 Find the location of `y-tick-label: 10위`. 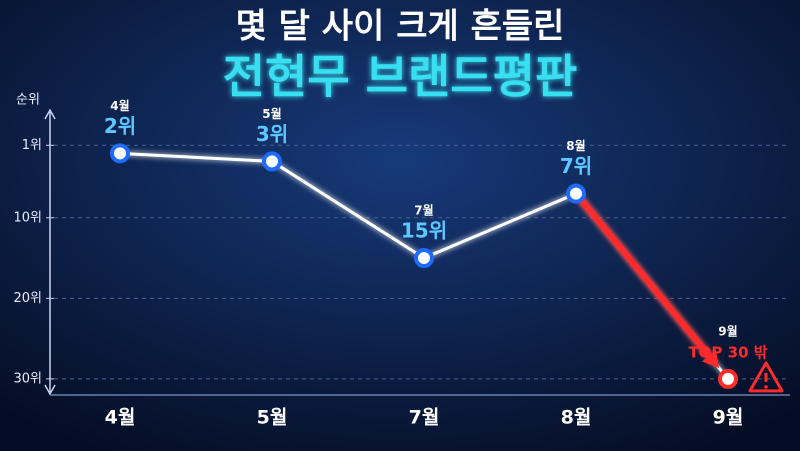

y-tick-label: 10위 is located at coordinates (27, 217).